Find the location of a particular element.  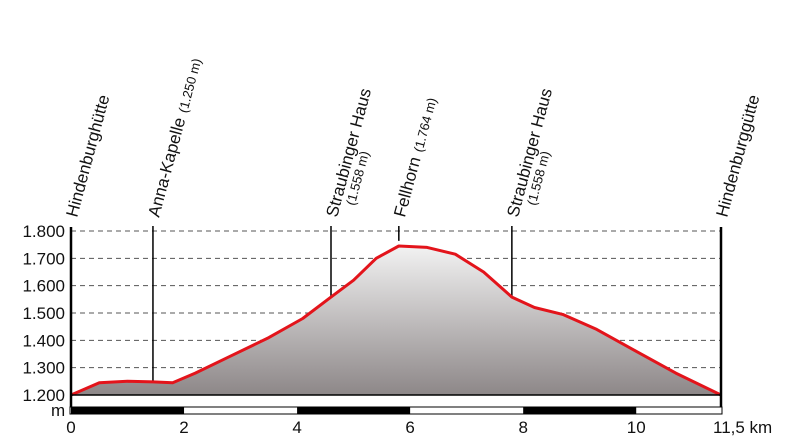

y-tick-label: 1.300 is located at coordinates (43, 368).